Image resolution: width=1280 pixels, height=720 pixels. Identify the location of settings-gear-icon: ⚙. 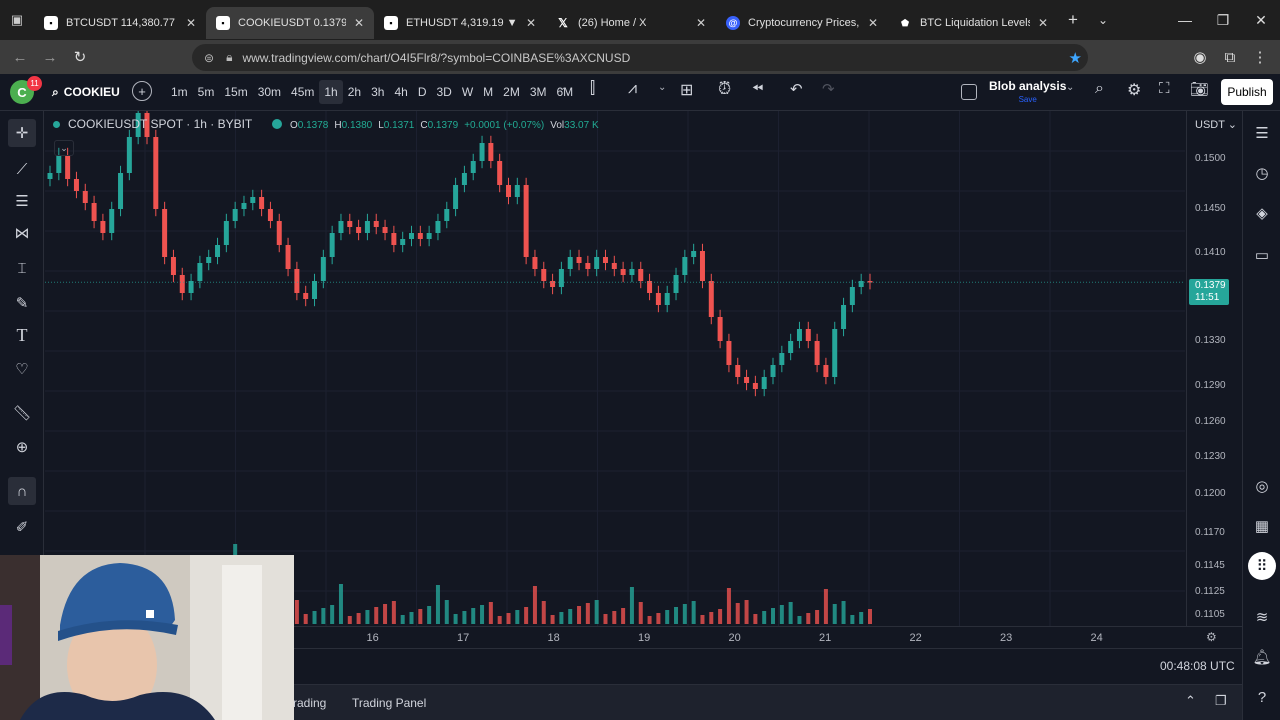
(1134, 90).